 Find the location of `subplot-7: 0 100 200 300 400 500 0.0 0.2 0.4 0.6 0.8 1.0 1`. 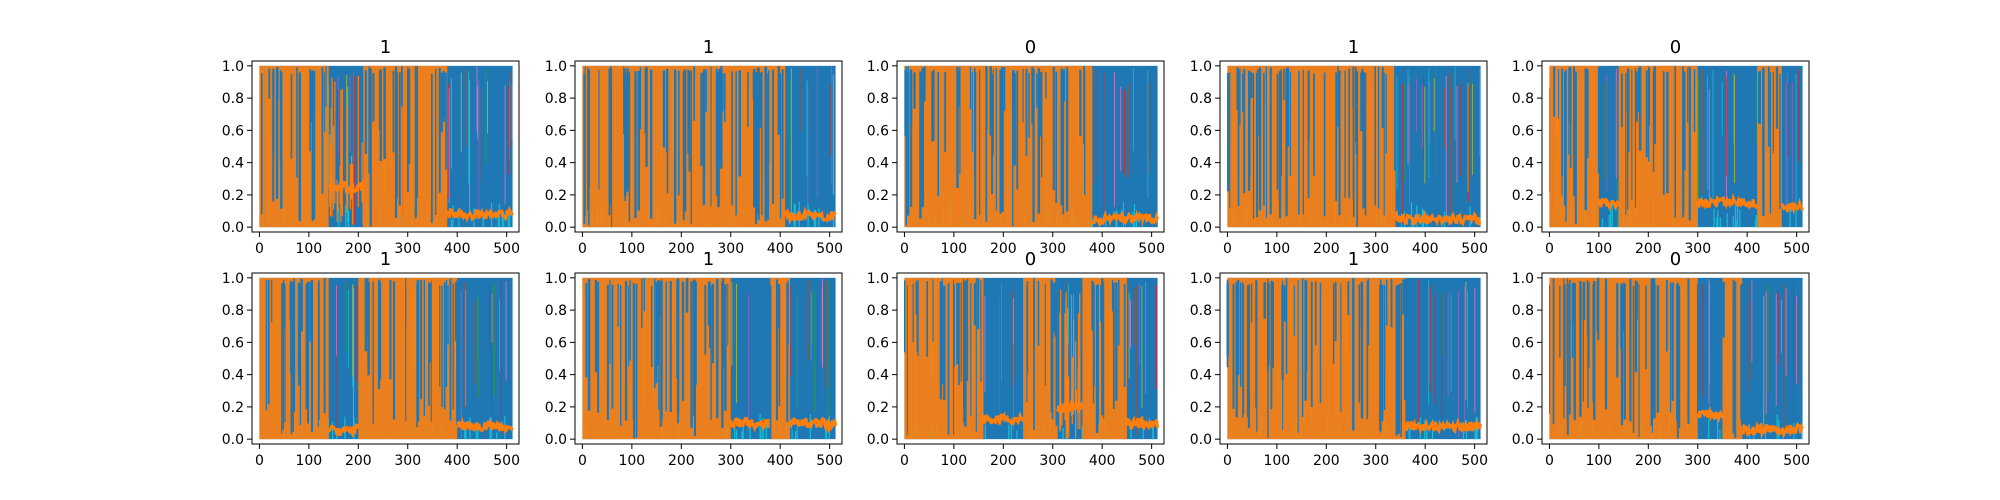

subplot-7: 0 100 200 300 400 500 0.0 0.2 0.4 0.6 0.8 1.0 1 is located at coordinates (694, 359).